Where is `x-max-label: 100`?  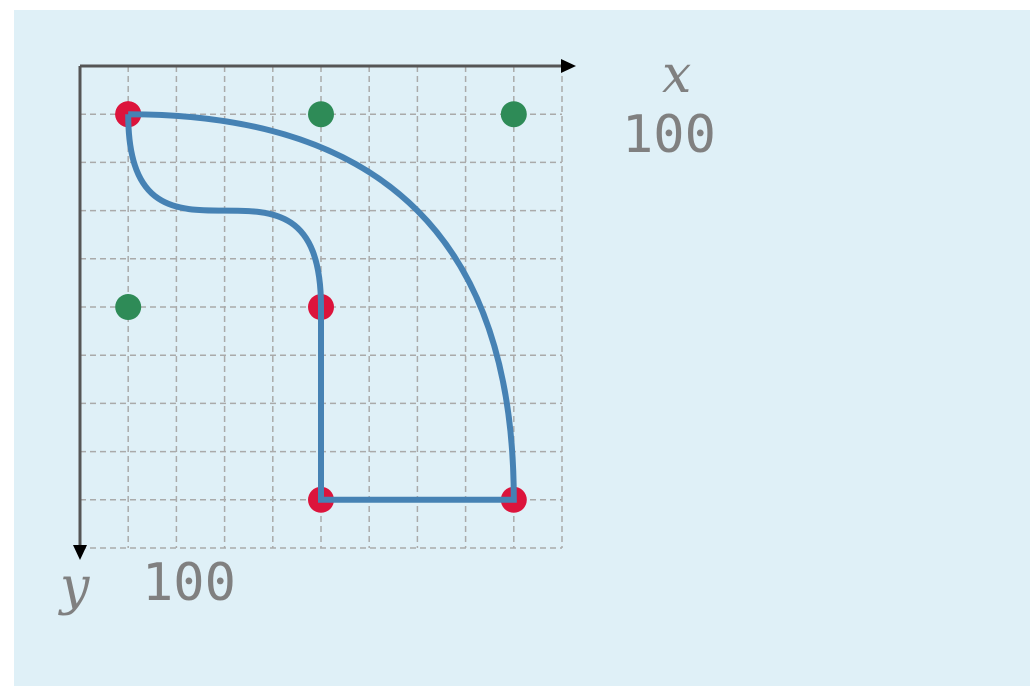
x-max-label: 100 is located at coordinates (669, 135).